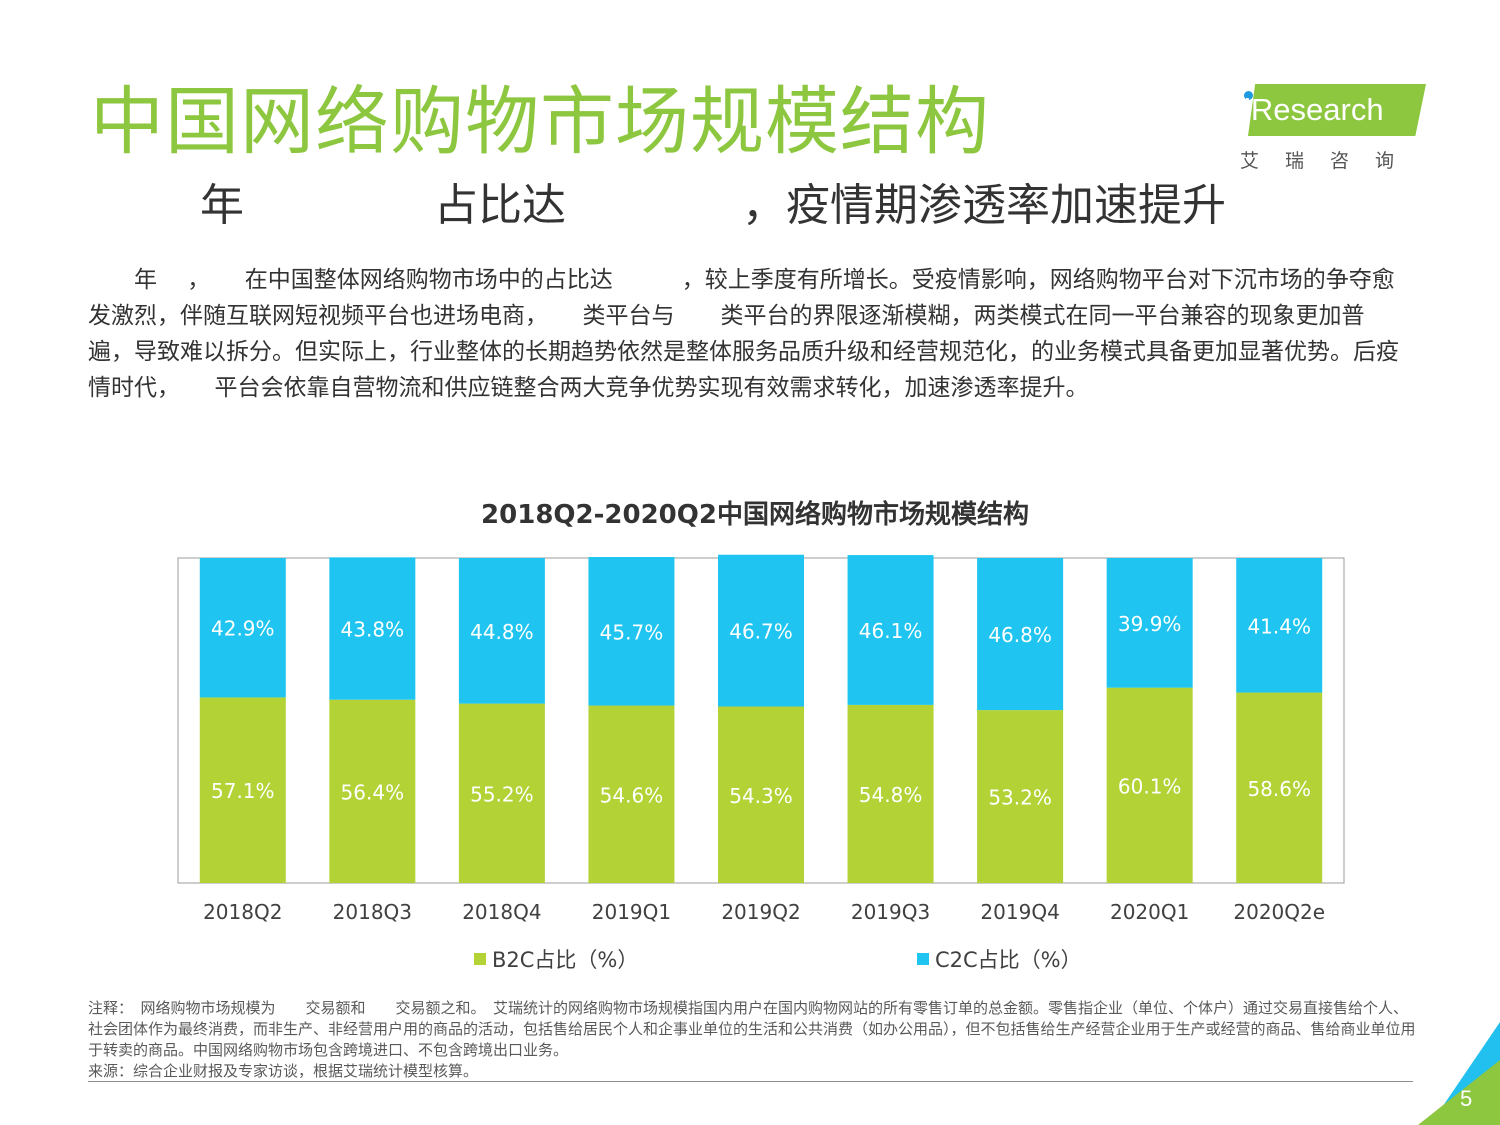  I want to click on logo-brand: iResearch, so click(1314, 109).